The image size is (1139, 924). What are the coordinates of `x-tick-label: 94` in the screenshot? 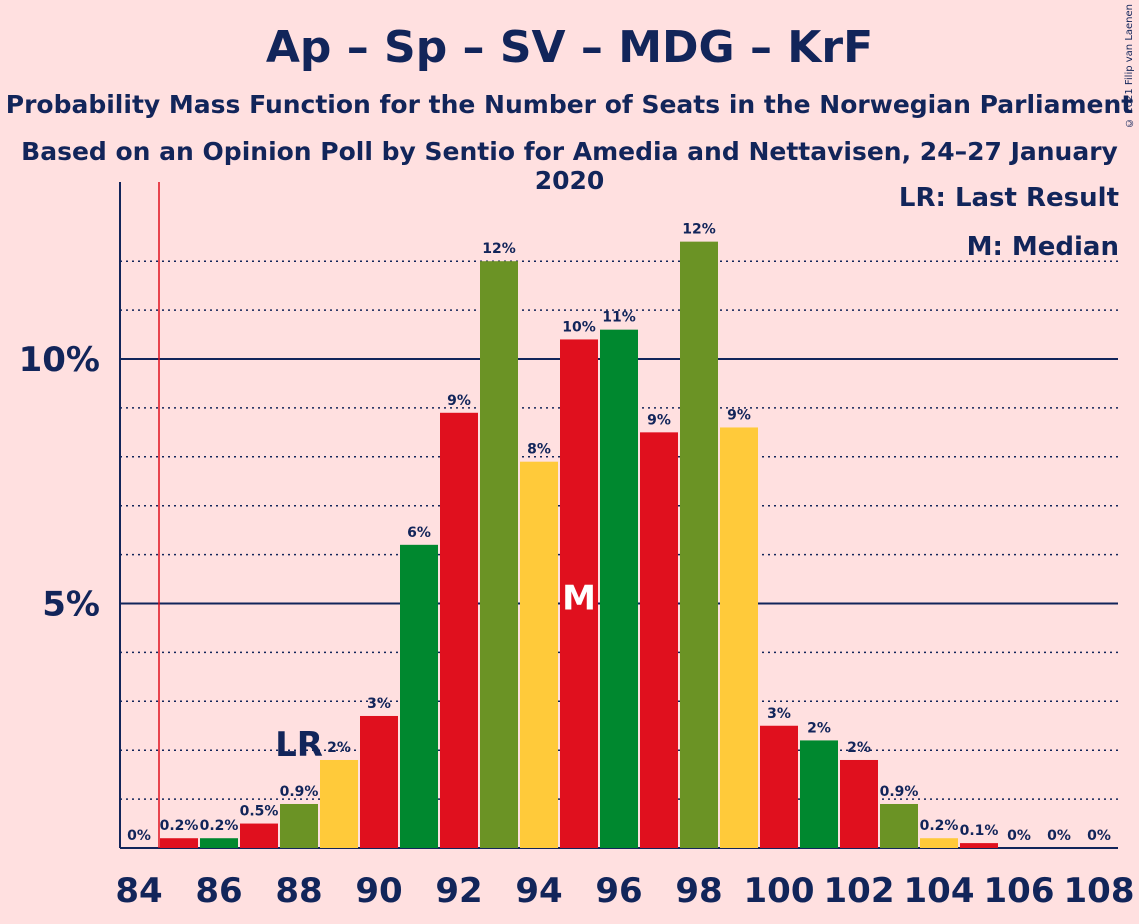 It's located at (538, 891).